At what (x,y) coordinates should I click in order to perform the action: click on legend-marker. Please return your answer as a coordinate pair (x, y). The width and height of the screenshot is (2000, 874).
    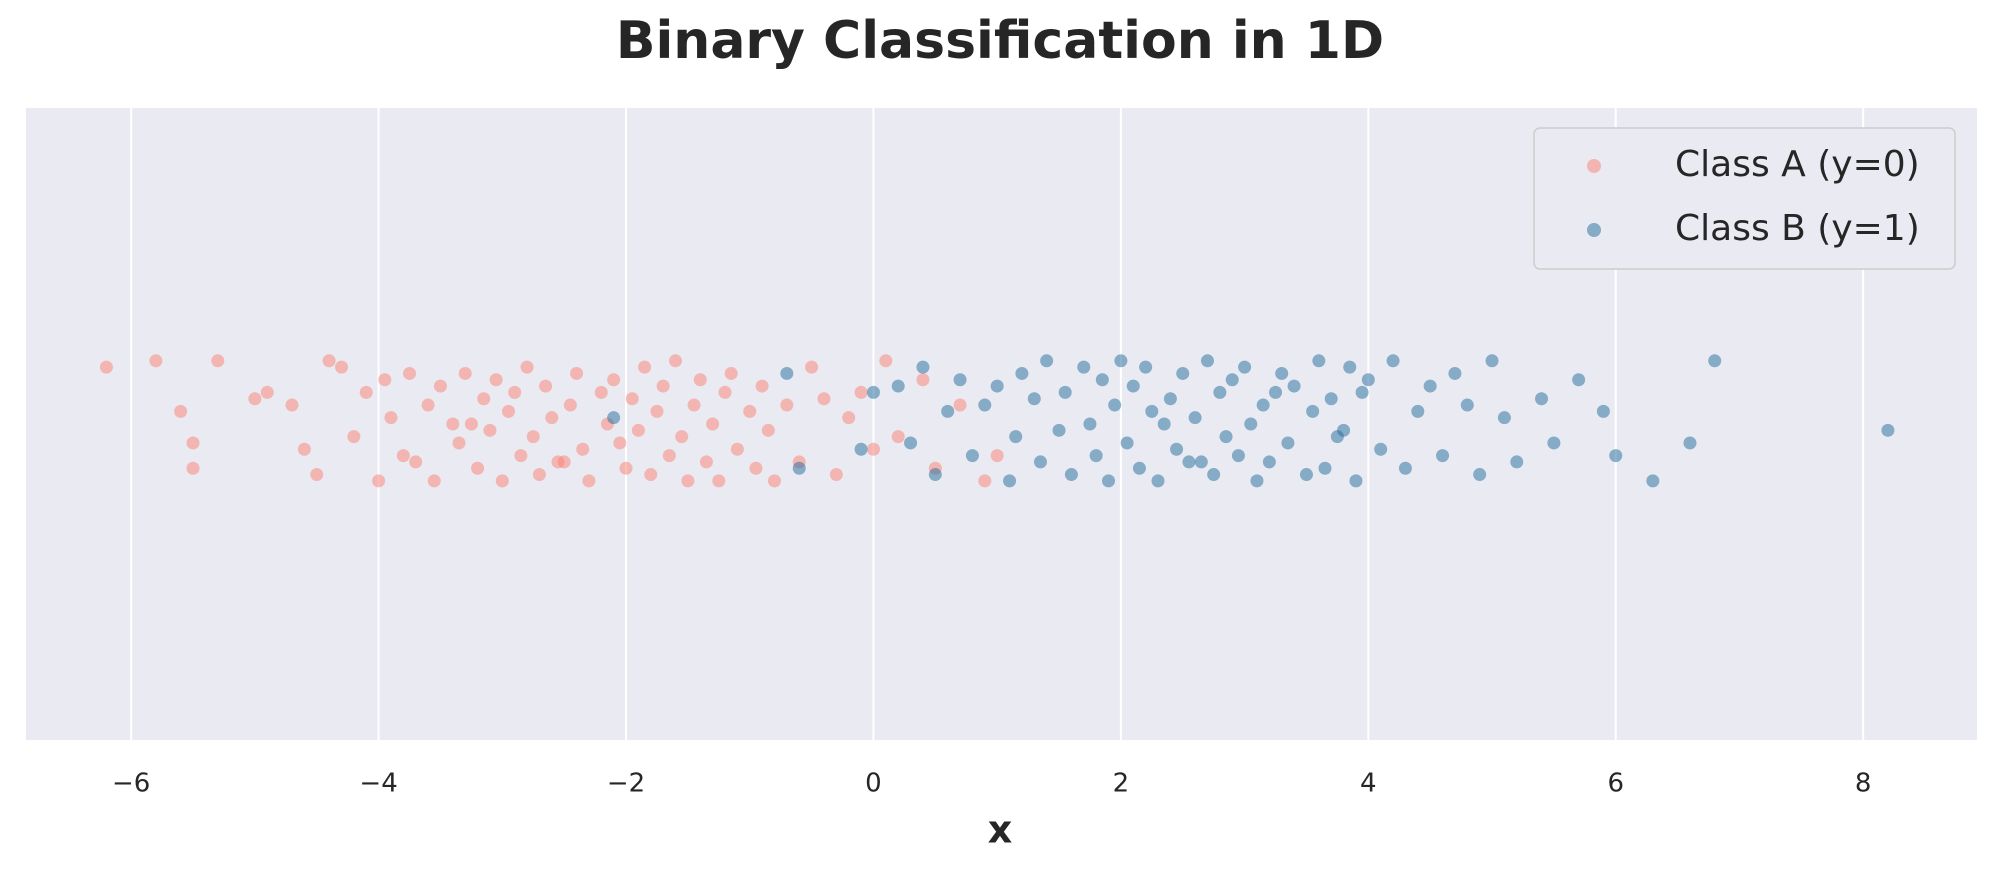
    Looking at the image, I should click on (1594, 166).